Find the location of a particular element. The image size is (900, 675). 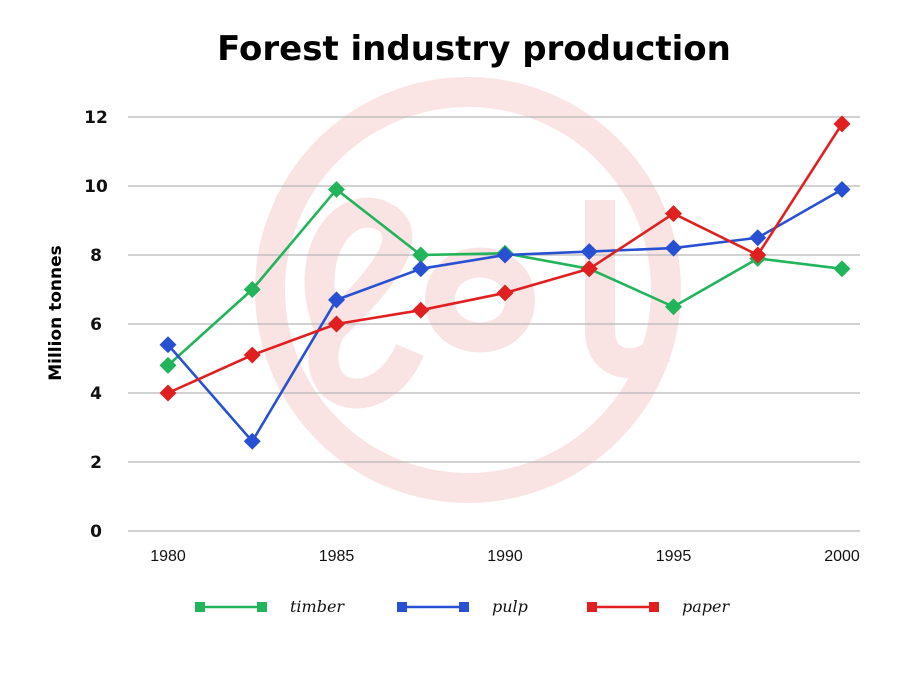

legend-item-pulp: pulp is located at coordinates (462, 606).